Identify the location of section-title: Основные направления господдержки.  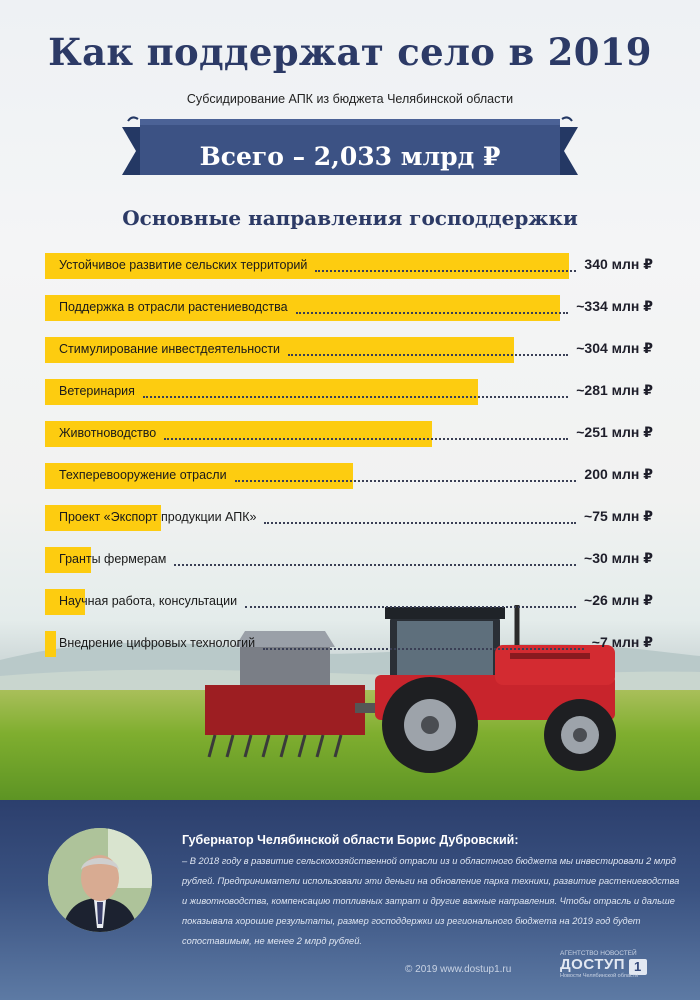
(350, 218).